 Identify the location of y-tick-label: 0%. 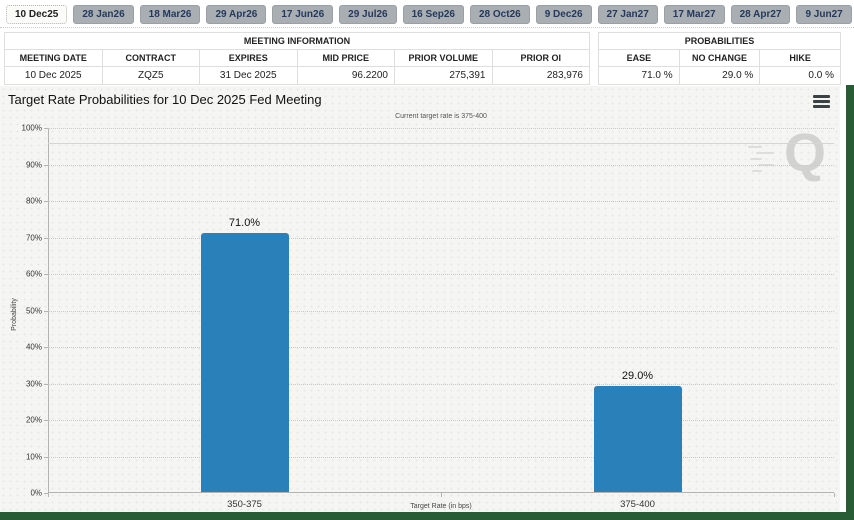
(36, 493).